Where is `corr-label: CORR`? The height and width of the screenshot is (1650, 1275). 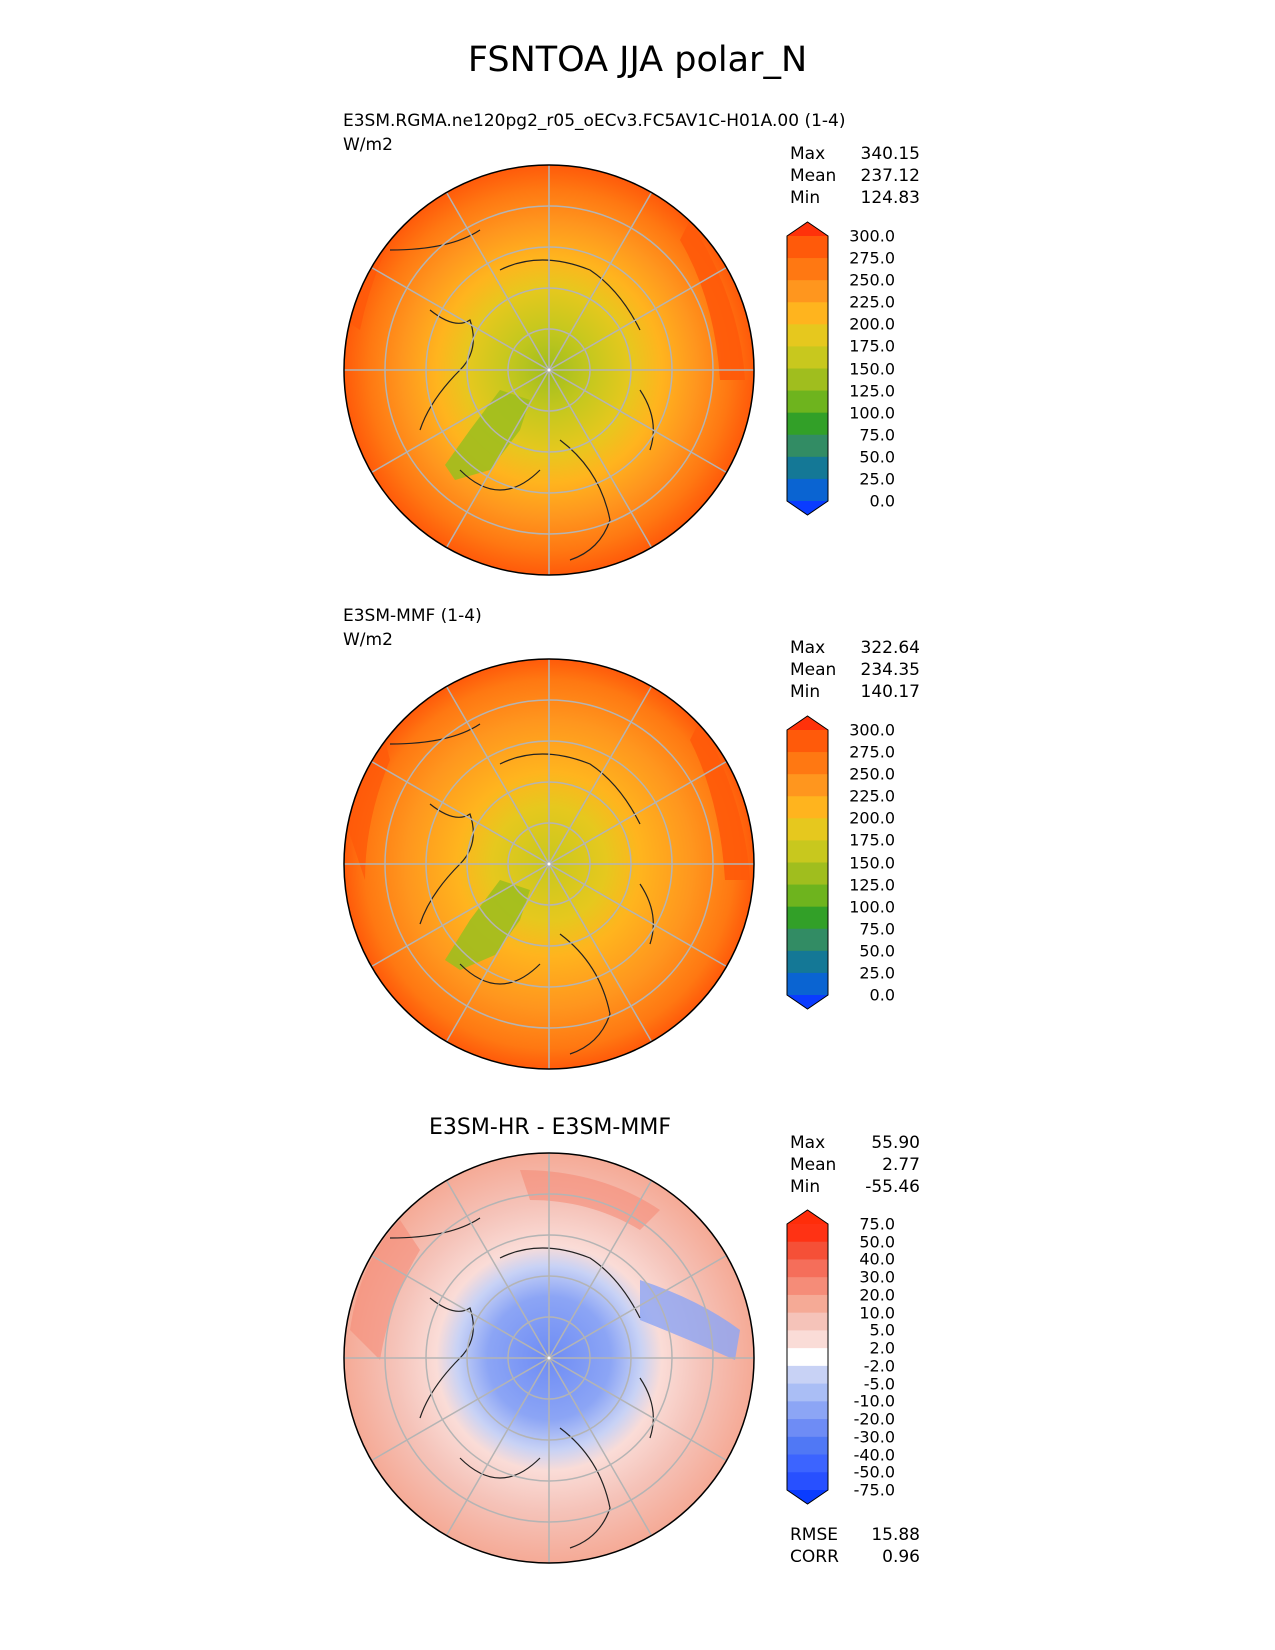
corr-label: CORR is located at coordinates (814, 1557).